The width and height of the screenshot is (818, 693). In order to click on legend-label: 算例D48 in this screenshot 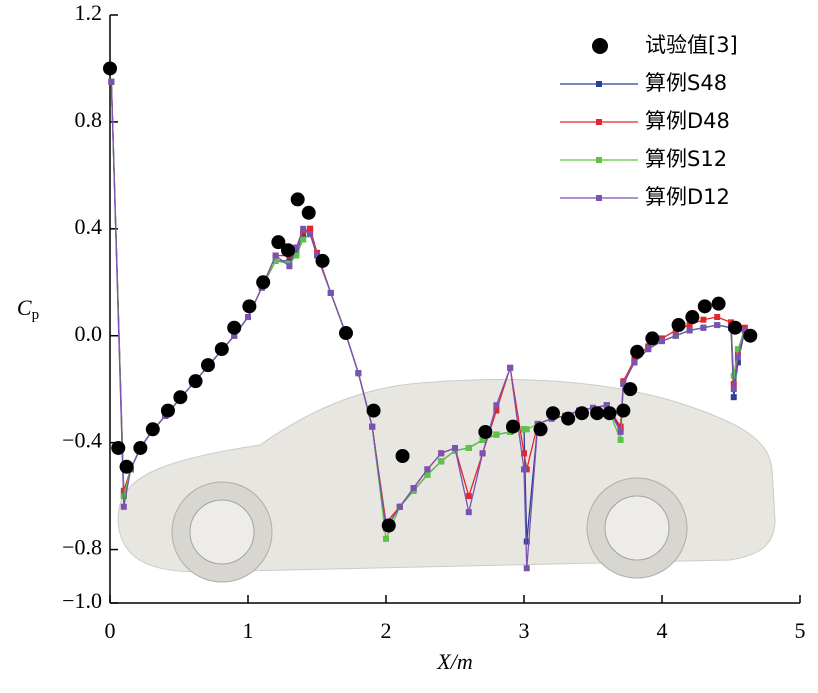, I will do `click(687, 121)`.